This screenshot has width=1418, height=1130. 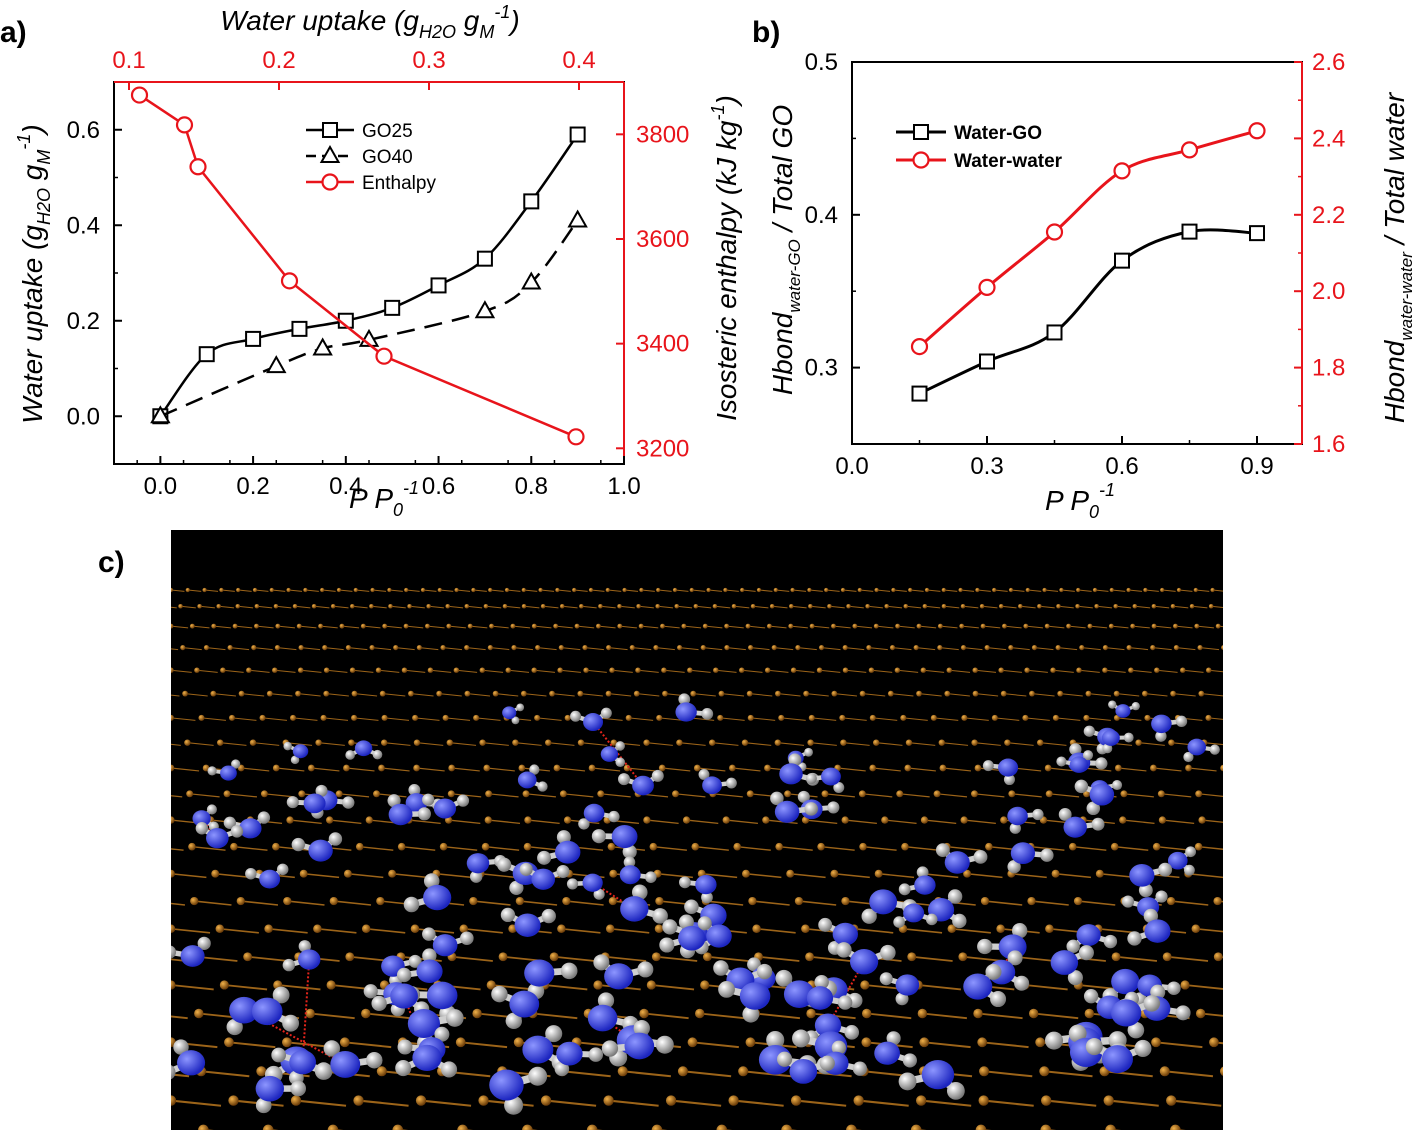 I want to click on data-point-go40, so click(x=160, y=414).